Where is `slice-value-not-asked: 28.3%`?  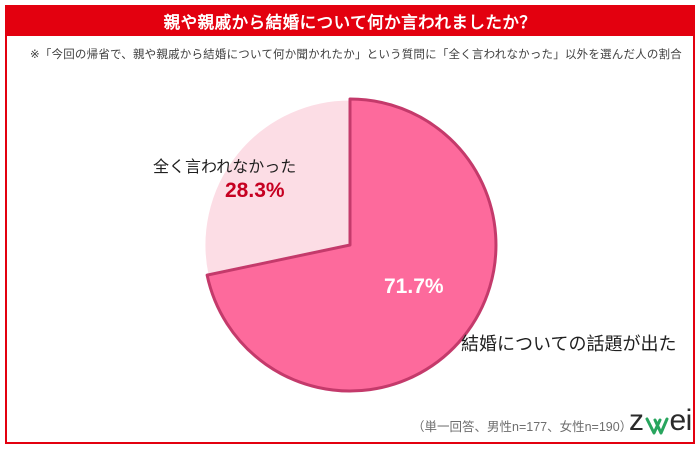 slice-value-not-asked: 28.3% is located at coordinates (255, 190).